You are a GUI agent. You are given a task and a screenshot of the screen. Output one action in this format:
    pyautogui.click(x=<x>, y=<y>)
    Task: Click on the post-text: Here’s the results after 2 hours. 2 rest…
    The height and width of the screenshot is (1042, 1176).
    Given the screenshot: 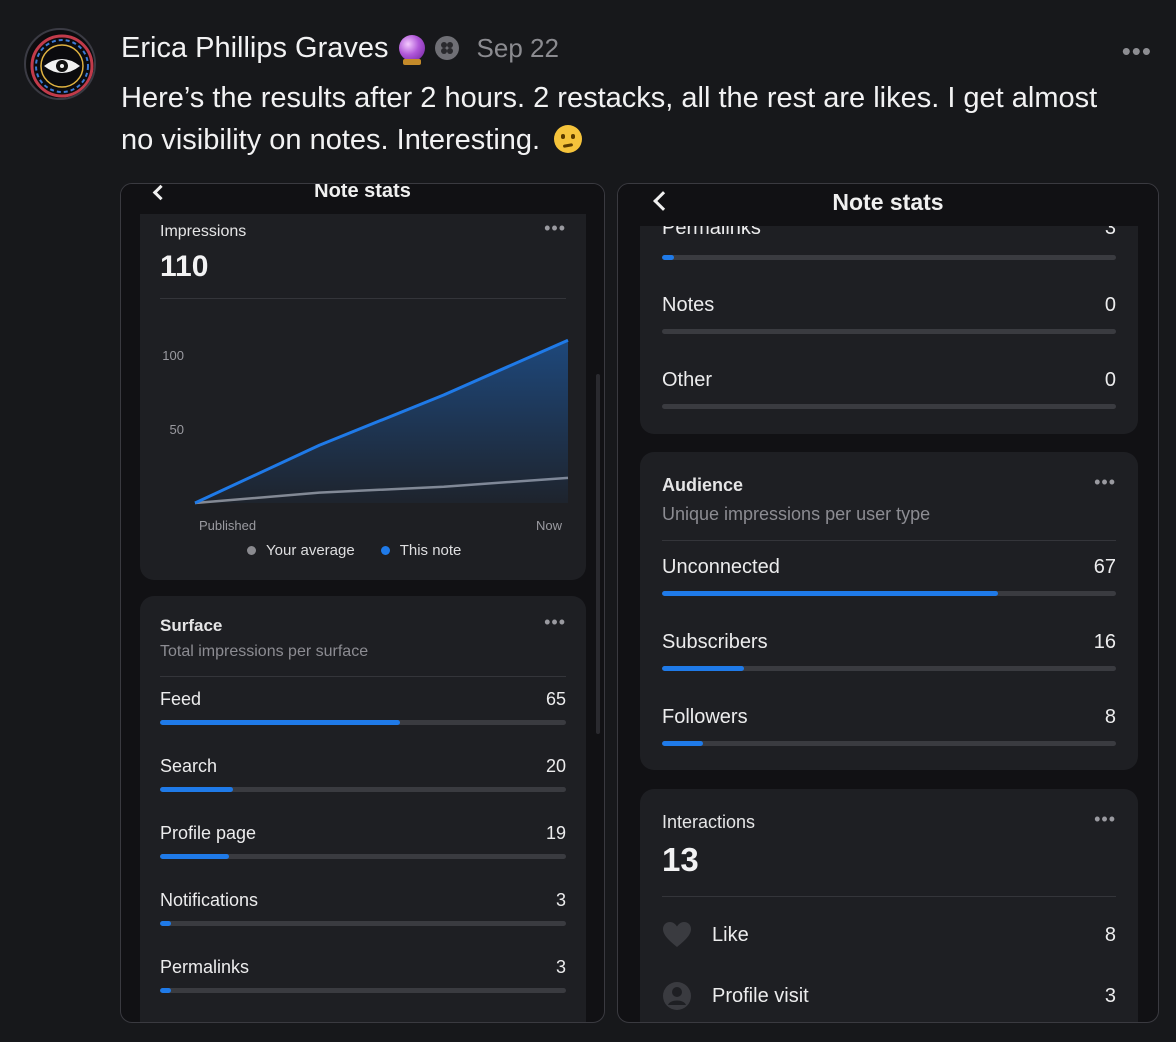 What is the action you would take?
    pyautogui.click(x=609, y=119)
    